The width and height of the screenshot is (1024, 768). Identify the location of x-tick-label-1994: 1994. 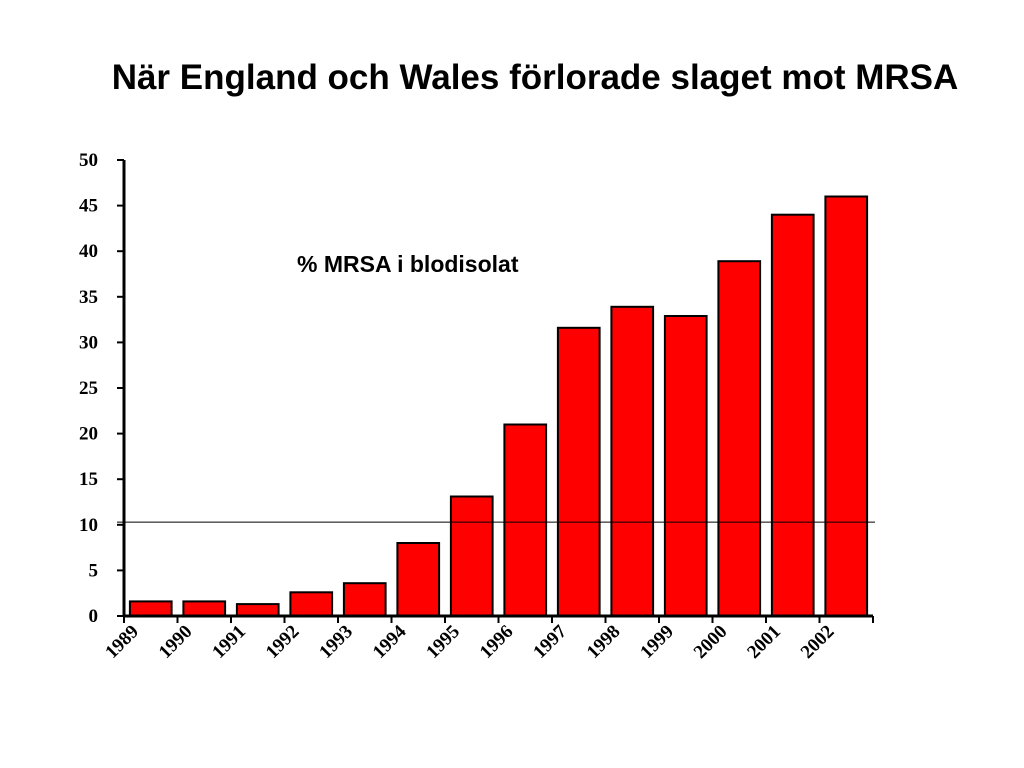
(390, 642).